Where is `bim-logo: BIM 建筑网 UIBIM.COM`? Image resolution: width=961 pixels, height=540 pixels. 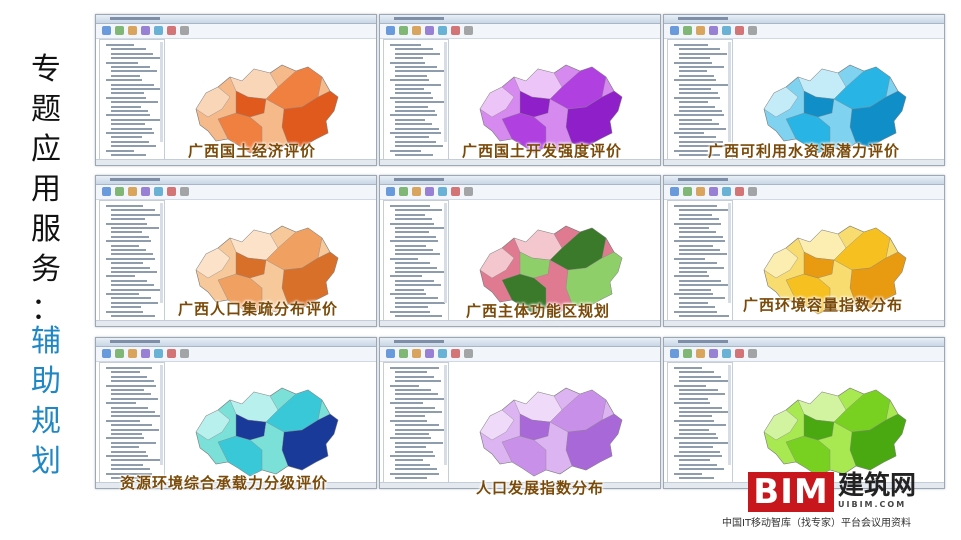
bim-logo: BIM 建筑网 UIBIM.COM is located at coordinates (843, 492).